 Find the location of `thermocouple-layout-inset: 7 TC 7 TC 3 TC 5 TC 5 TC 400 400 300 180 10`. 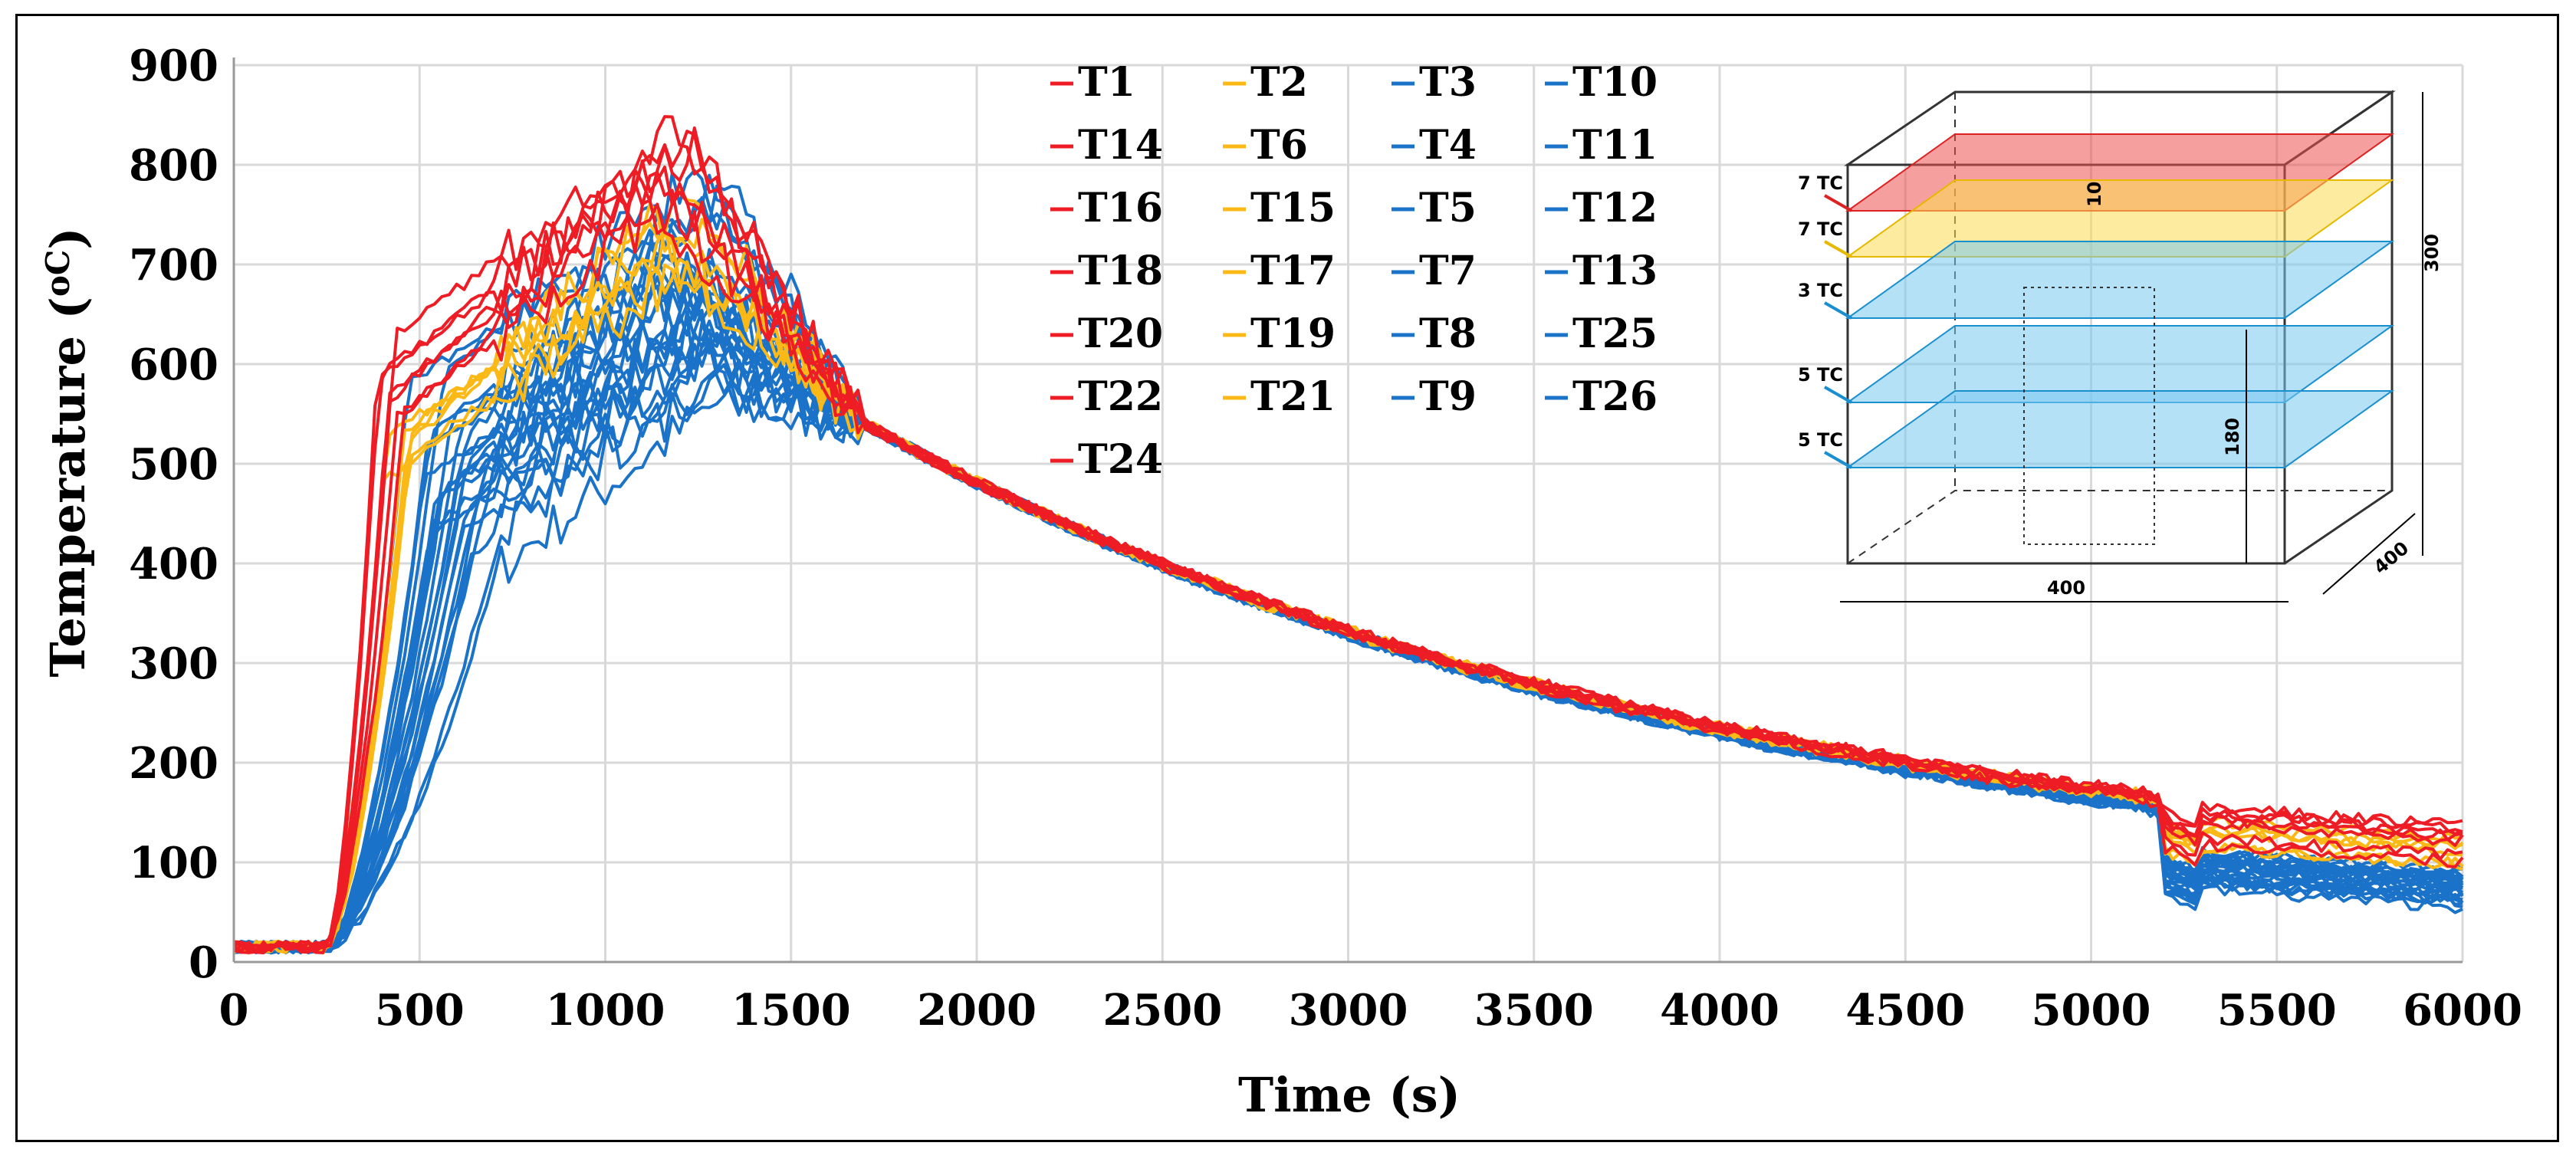

thermocouple-layout-inset: 7 TC 7 TC 3 TC 5 TC 5 TC 400 400 300 180 10 is located at coordinates (2121, 346).